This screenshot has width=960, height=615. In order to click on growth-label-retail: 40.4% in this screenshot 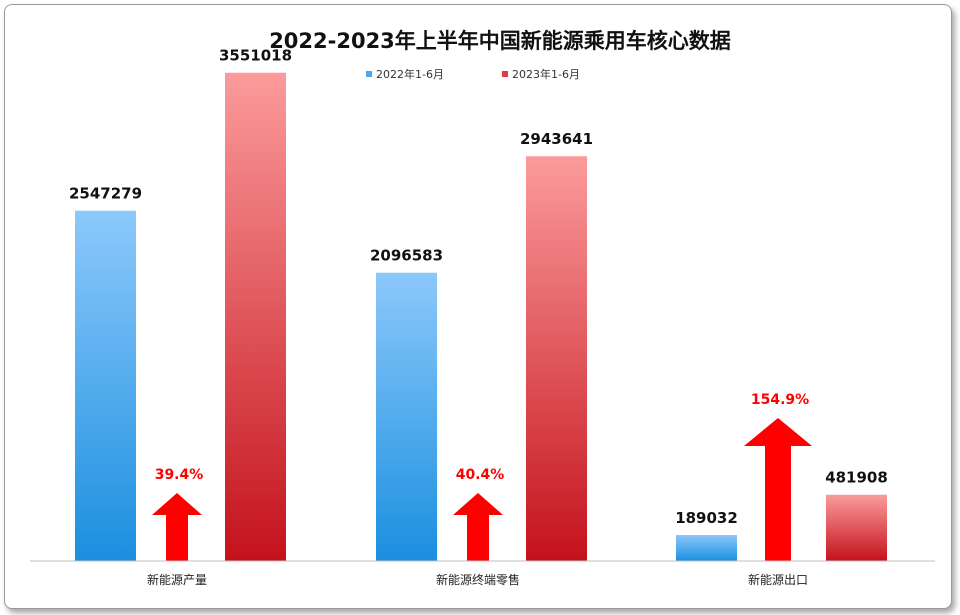, I will do `click(480, 475)`.